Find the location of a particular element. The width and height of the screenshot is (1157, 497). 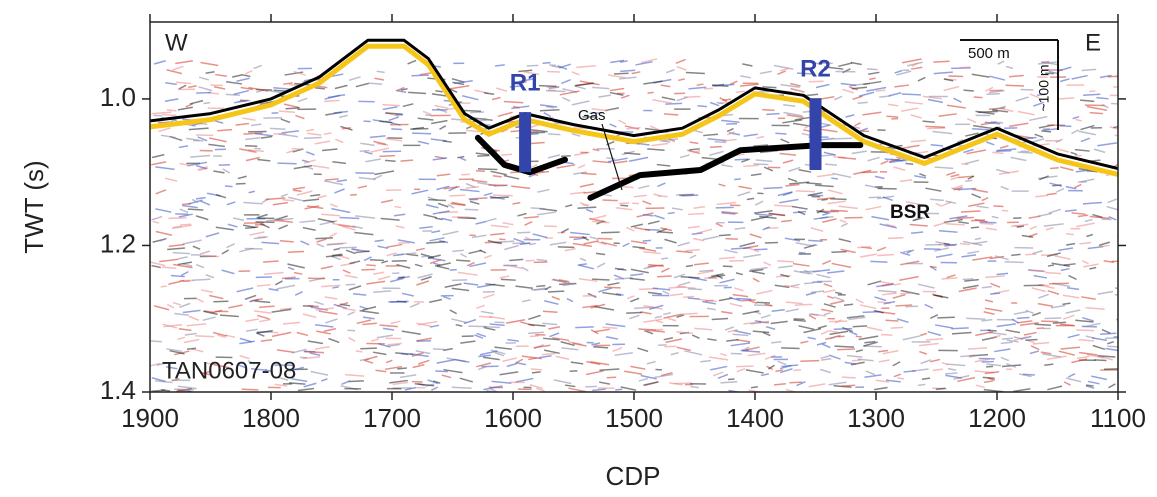

marker-label: R1 is located at coordinates (525, 82).